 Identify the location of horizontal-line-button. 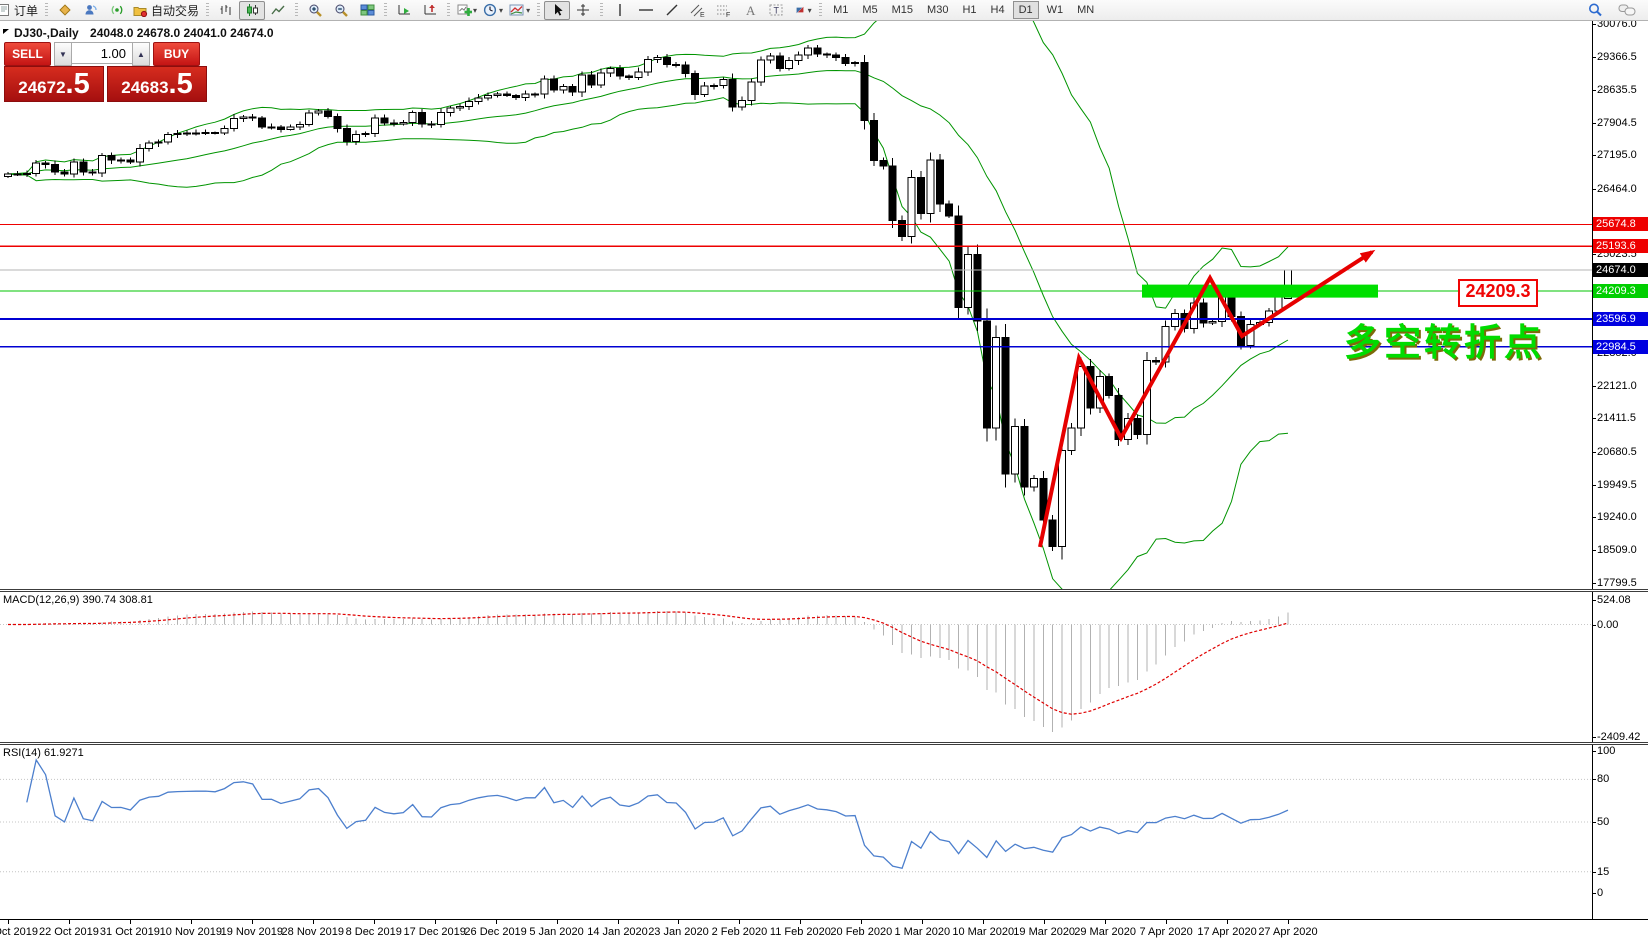
(646, 10).